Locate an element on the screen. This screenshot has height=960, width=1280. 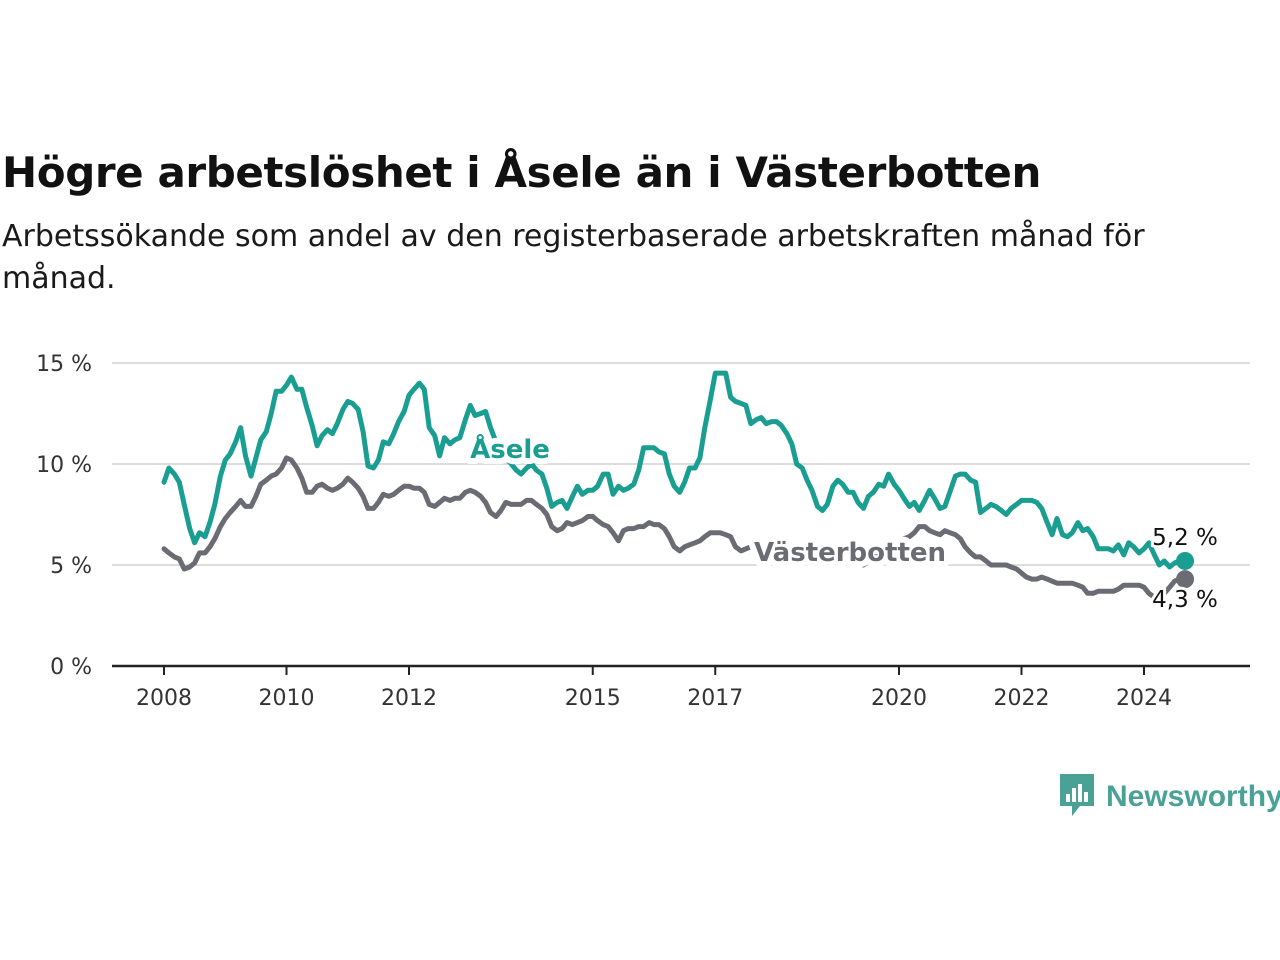
x-tick-label-2010: 2010 is located at coordinates (287, 698).